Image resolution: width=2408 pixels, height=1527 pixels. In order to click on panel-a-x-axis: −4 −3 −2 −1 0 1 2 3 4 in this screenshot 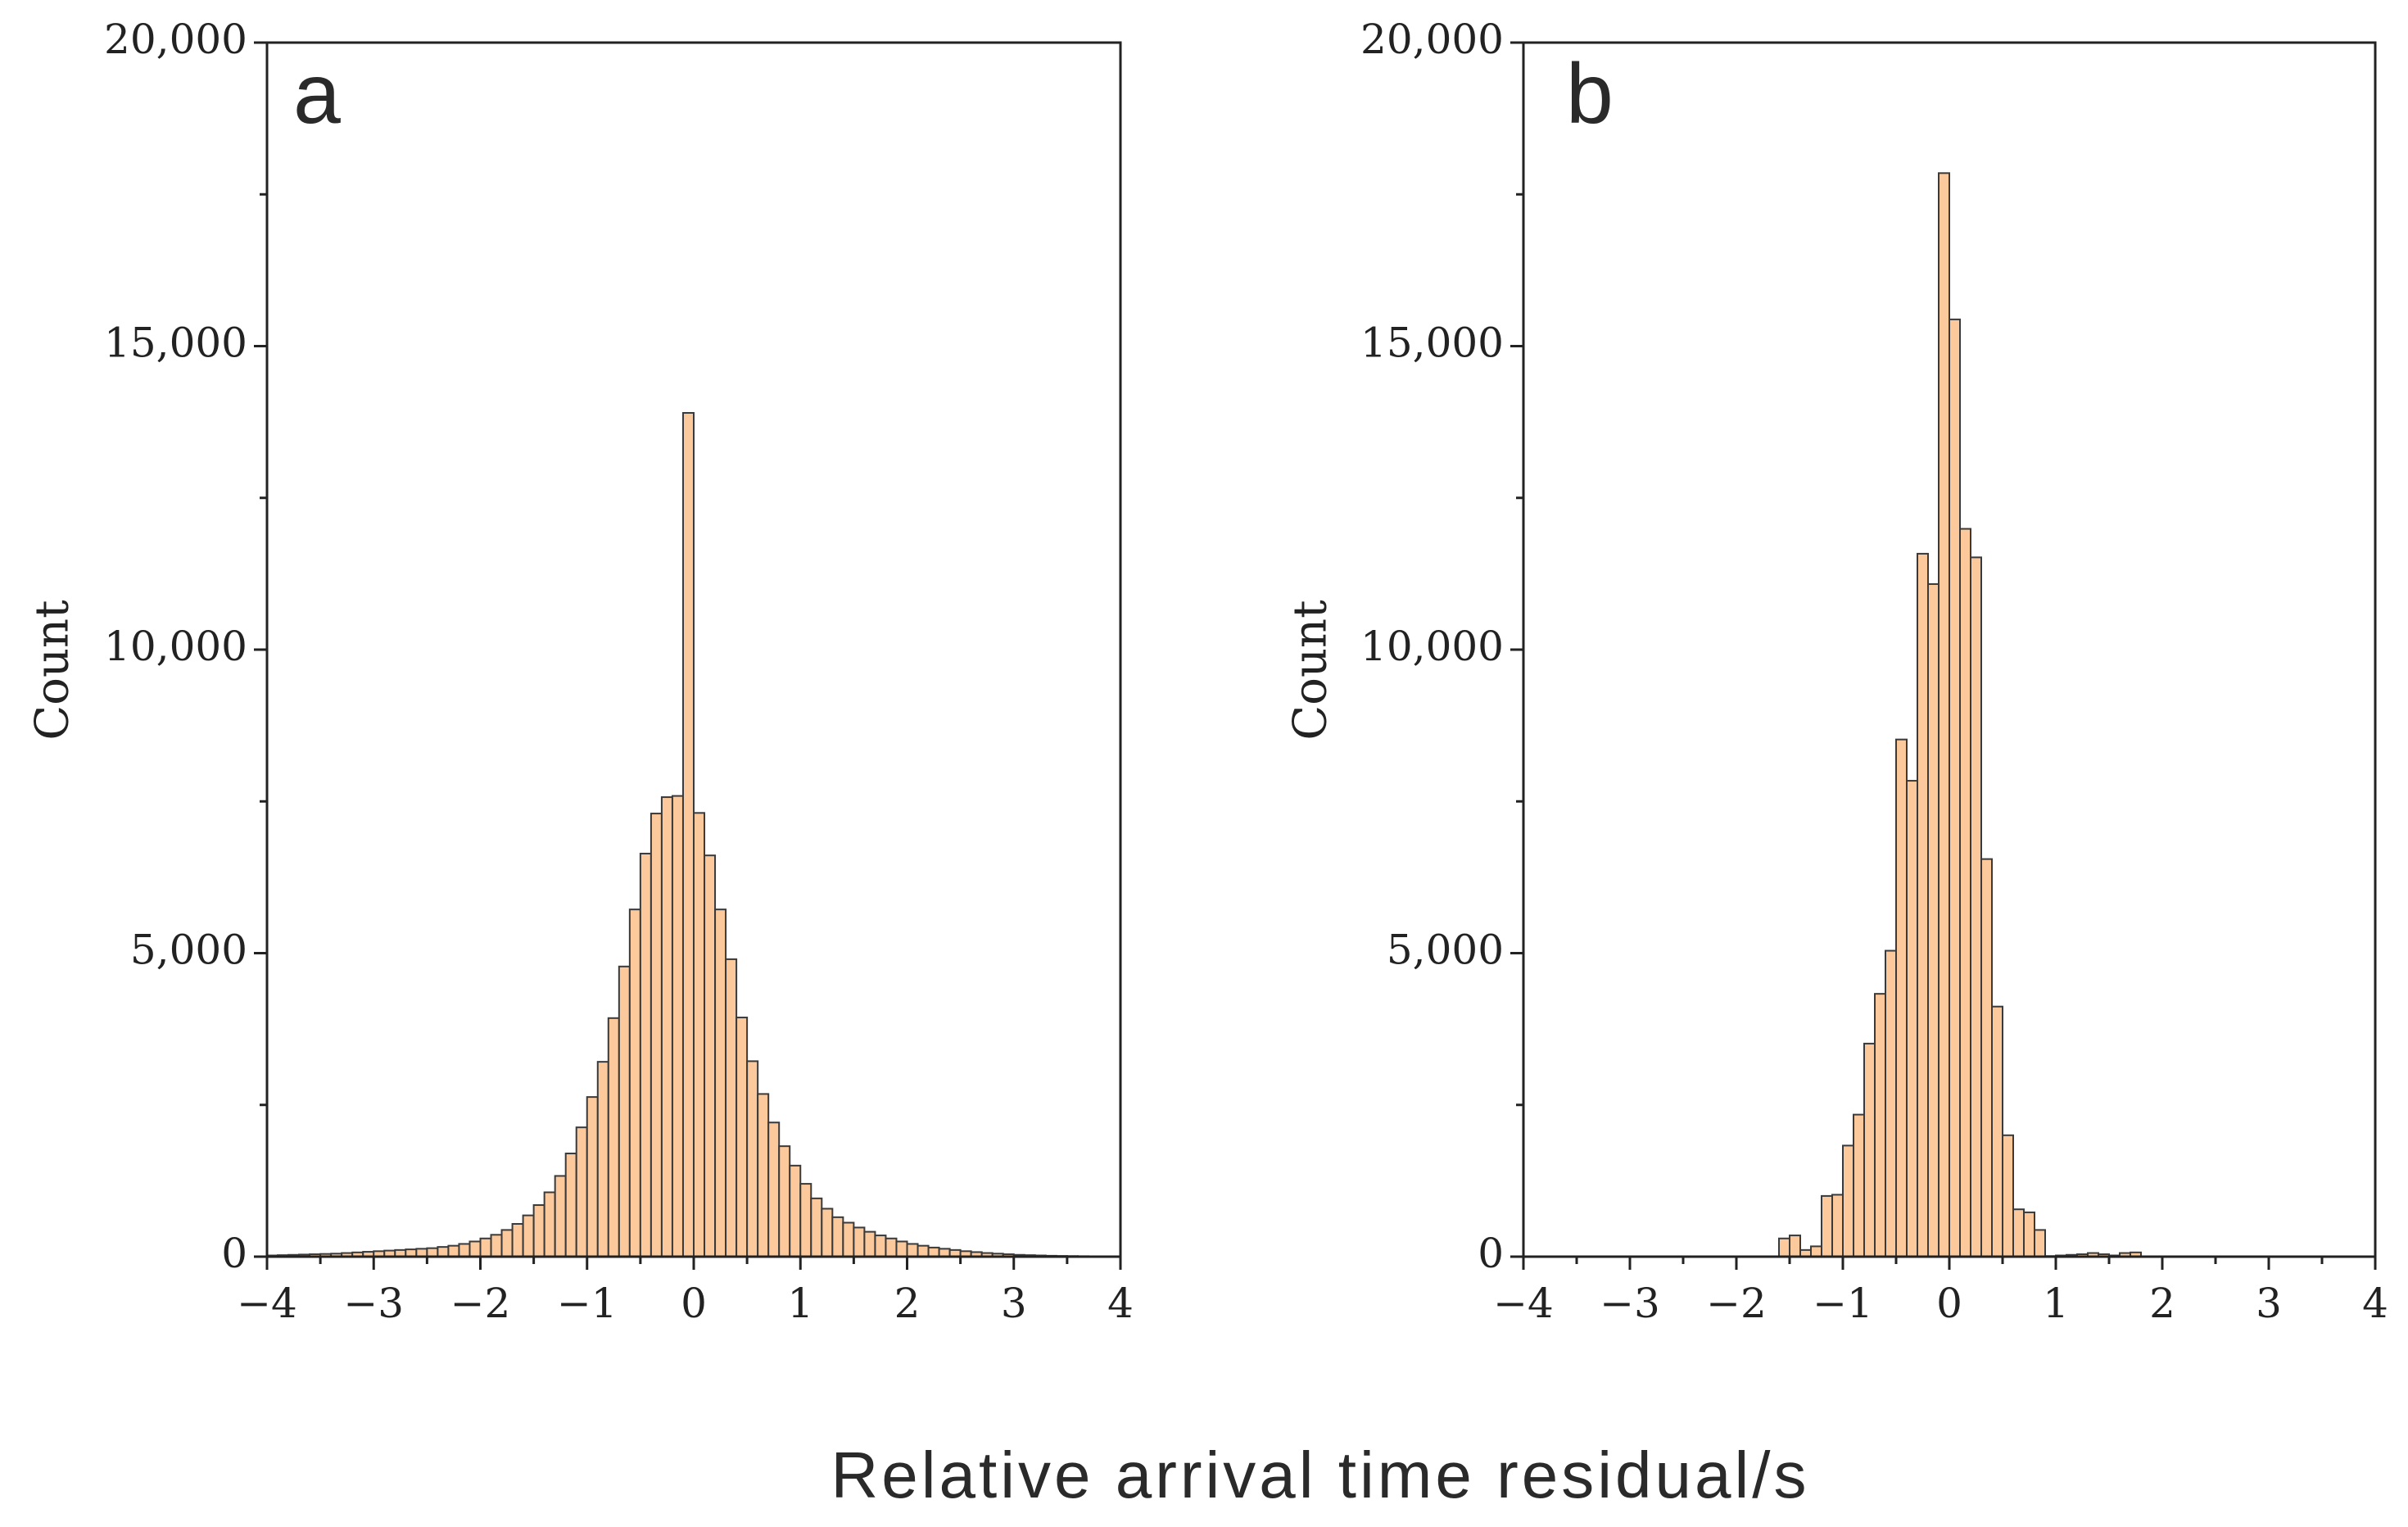, I will do `click(685, 1292)`.